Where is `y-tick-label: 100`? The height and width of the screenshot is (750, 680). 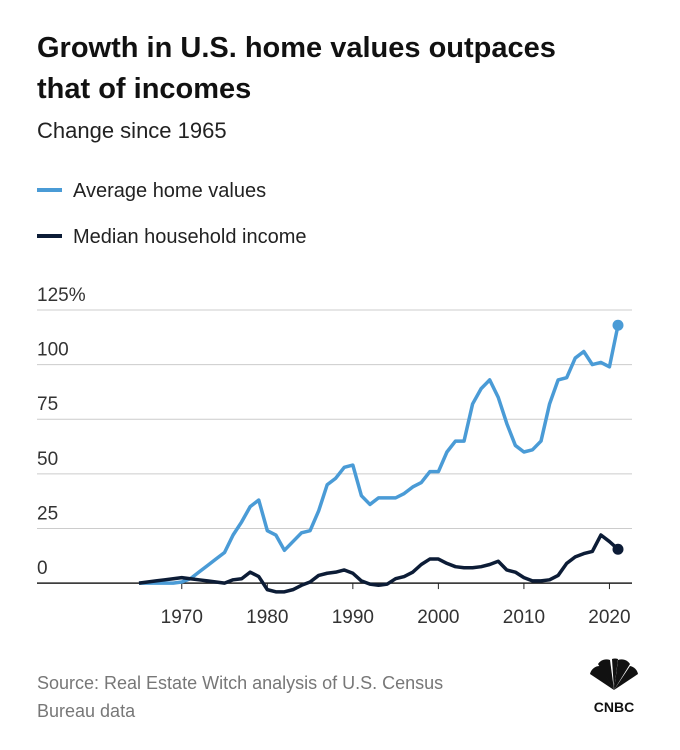
y-tick-label: 100 is located at coordinates (53, 350).